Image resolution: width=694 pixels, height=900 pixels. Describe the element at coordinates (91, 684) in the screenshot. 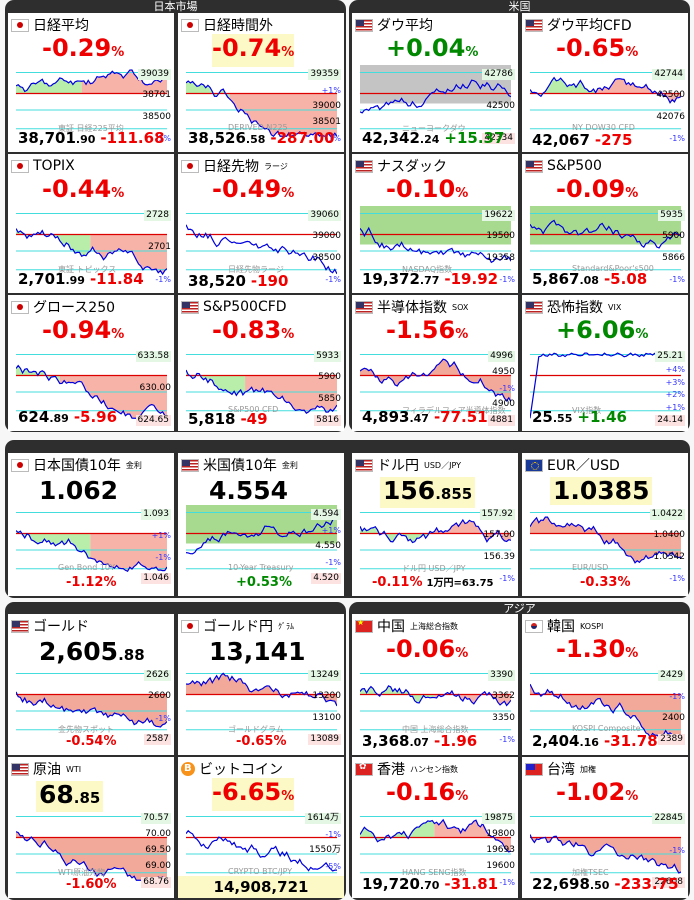

I see `tile-gold: ゴールド 金先物スポット 2626 2600 -1% 2587 2,605.88 -0.54%` at that location.